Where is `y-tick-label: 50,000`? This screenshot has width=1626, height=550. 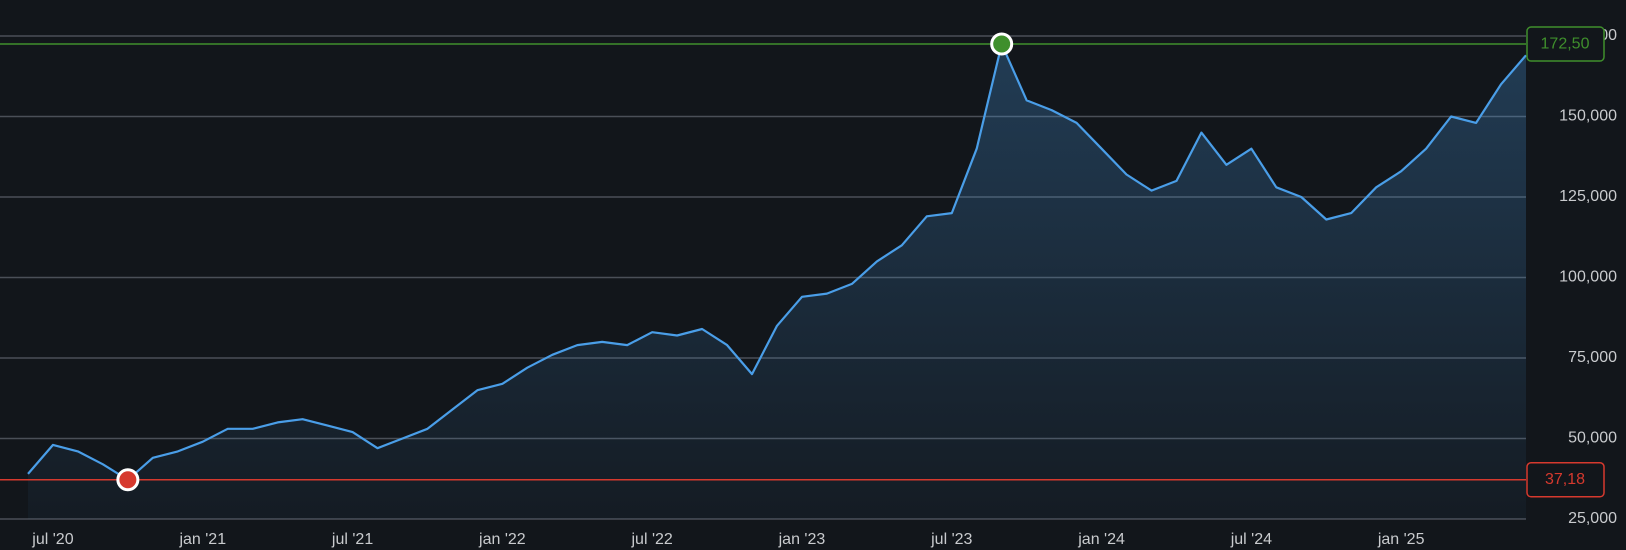 y-tick-label: 50,000 is located at coordinates (1592, 438).